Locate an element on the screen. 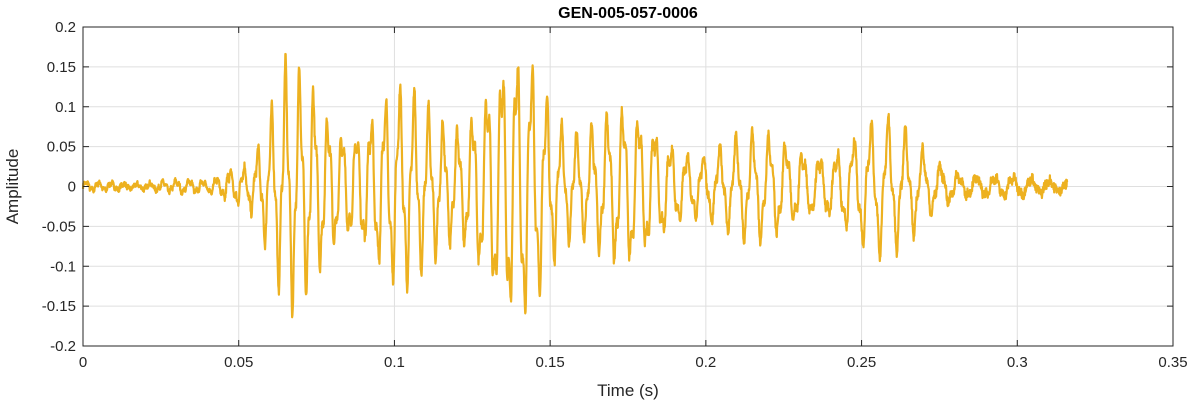 The image size is (1193, 404). y-tick-label: -0.1 is located at coordinates (63, 266).